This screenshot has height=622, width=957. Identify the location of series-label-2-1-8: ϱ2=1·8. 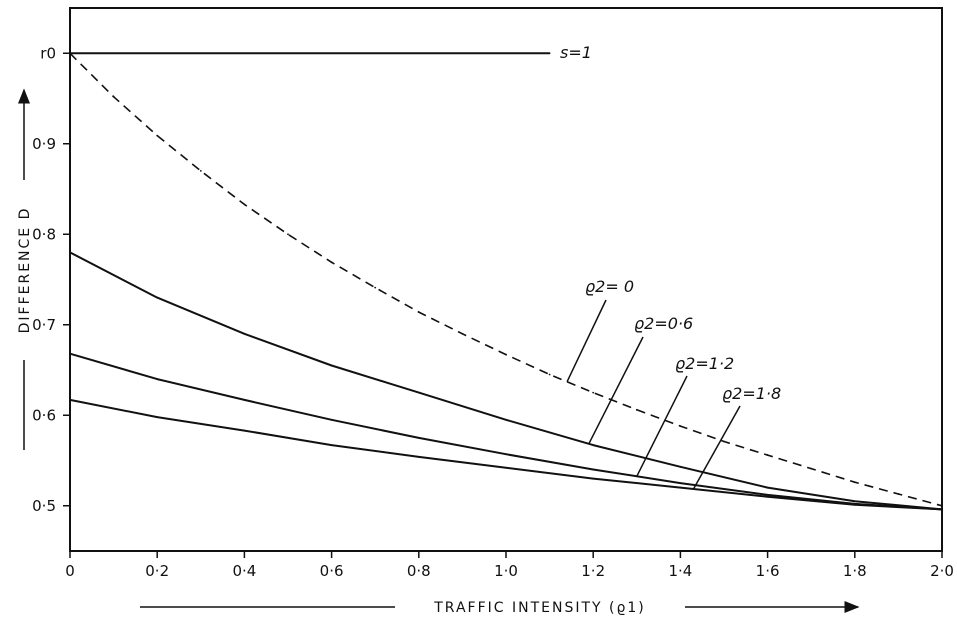
(751, 393).